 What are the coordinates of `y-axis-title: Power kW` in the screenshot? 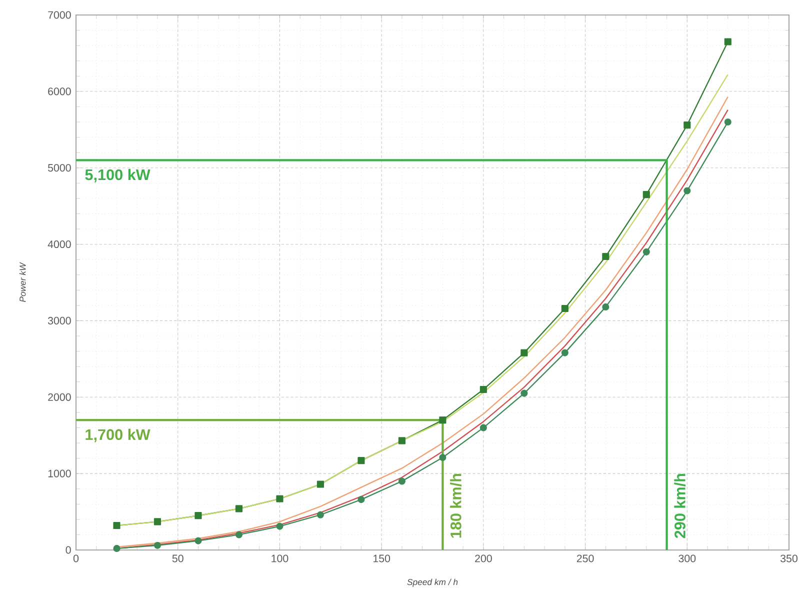 It's located at (22, 282).